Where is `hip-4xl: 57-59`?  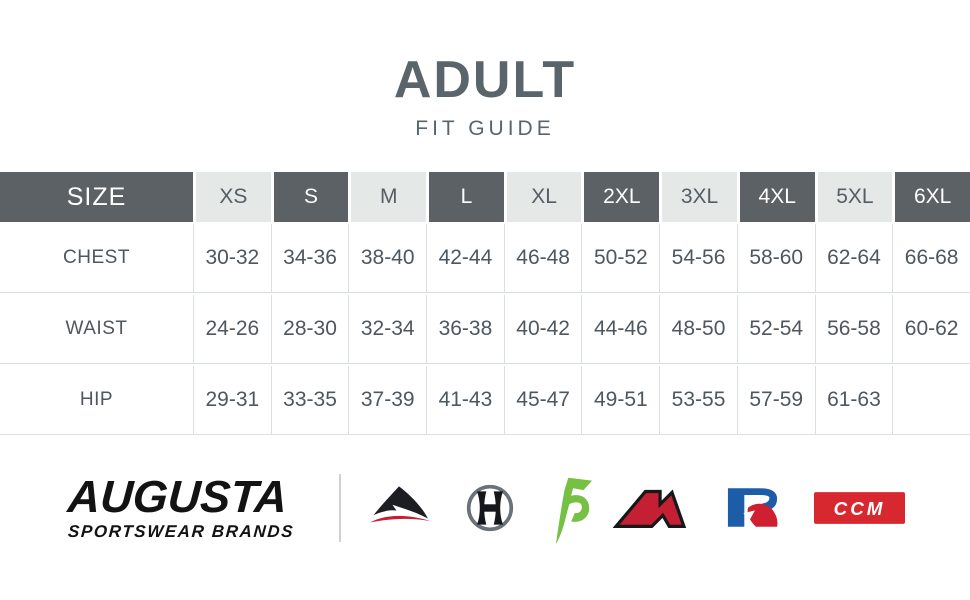 hip-4xl: 57-59 is located at coordinates (775, 400).